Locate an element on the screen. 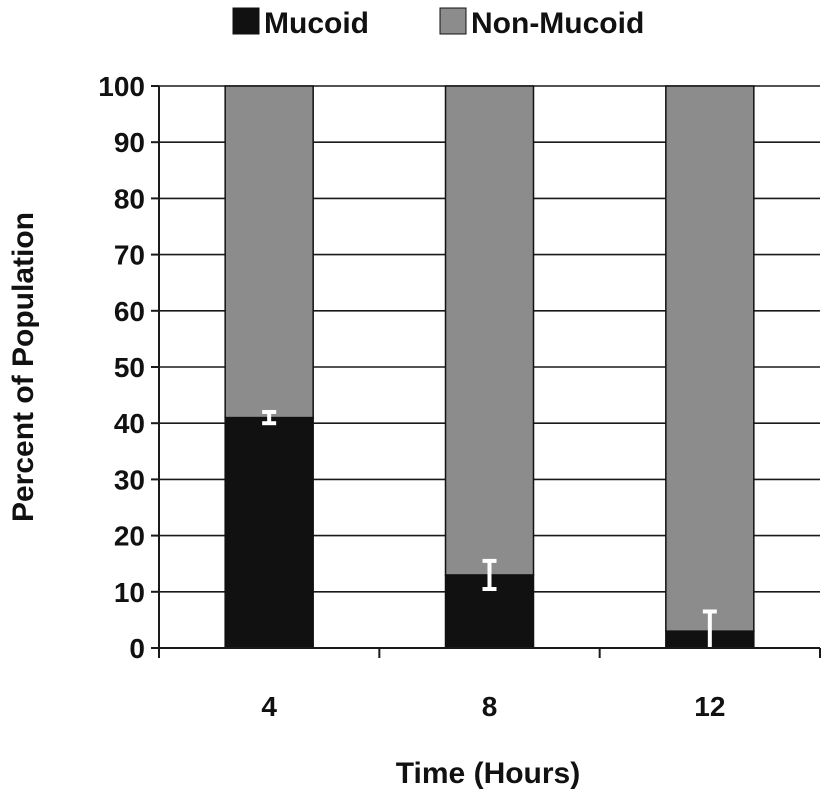 The image size is (828, 800). y-tick-label: 40 is located at coordinates (129, 423).